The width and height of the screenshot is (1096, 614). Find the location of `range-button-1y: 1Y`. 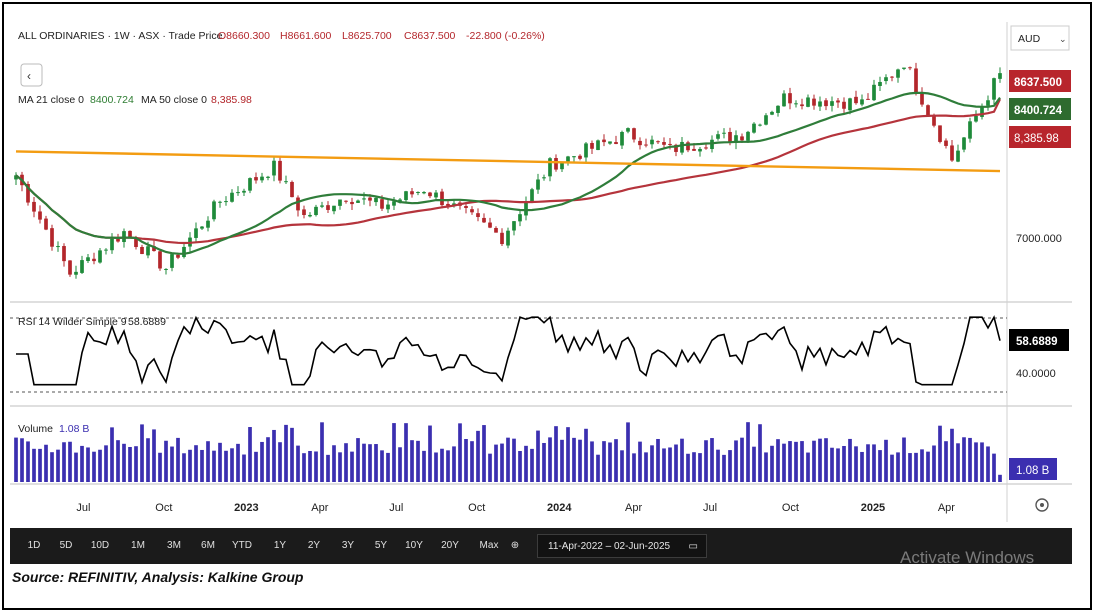

range-button-1y: 1Y is located at coordinates (280, 545).